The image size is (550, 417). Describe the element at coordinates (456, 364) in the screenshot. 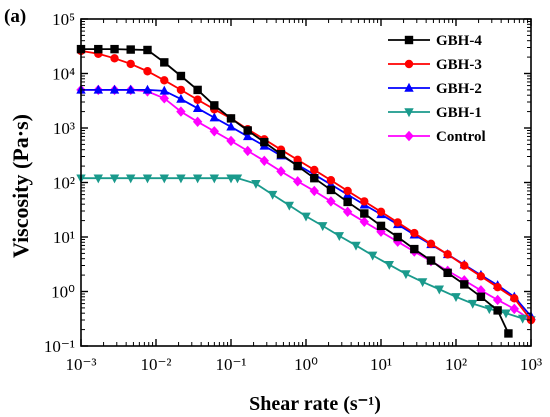

I see `x-tick-label: 10²` at that location.